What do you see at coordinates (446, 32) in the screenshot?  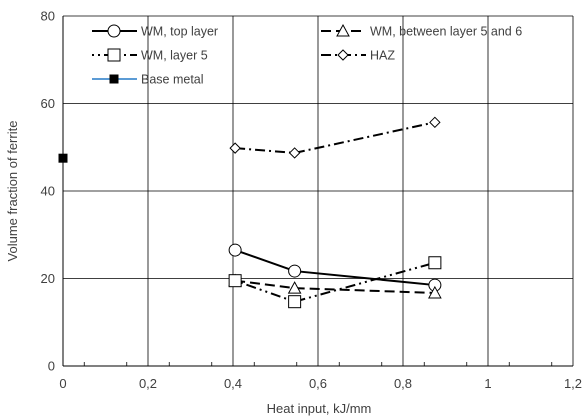 I see `legend-label: WM, between layer 5 and 6` at bounding box center [446, 32].